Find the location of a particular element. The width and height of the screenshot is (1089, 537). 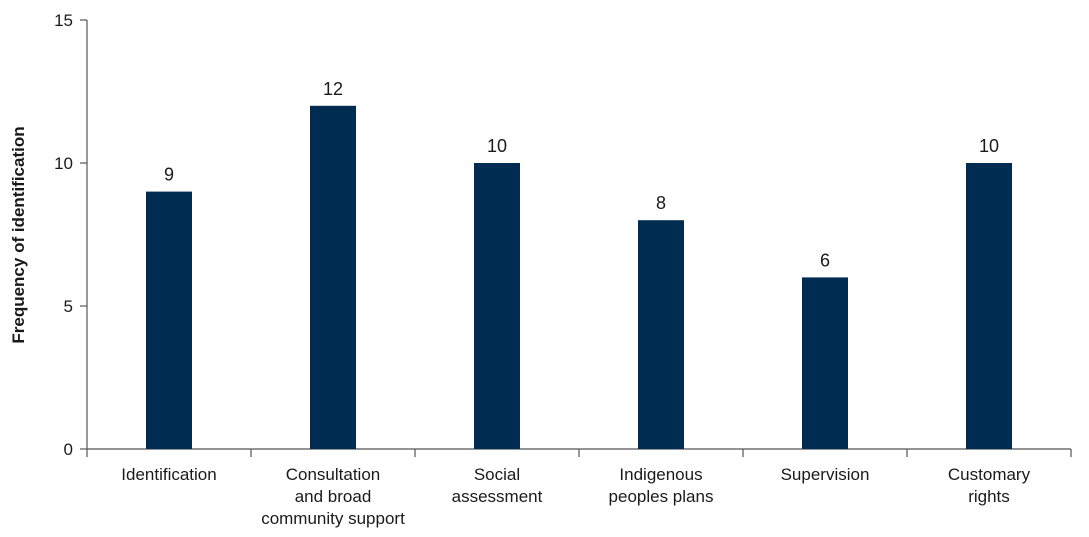

y-tick-label: 0 is located at coordinates (68, 449).